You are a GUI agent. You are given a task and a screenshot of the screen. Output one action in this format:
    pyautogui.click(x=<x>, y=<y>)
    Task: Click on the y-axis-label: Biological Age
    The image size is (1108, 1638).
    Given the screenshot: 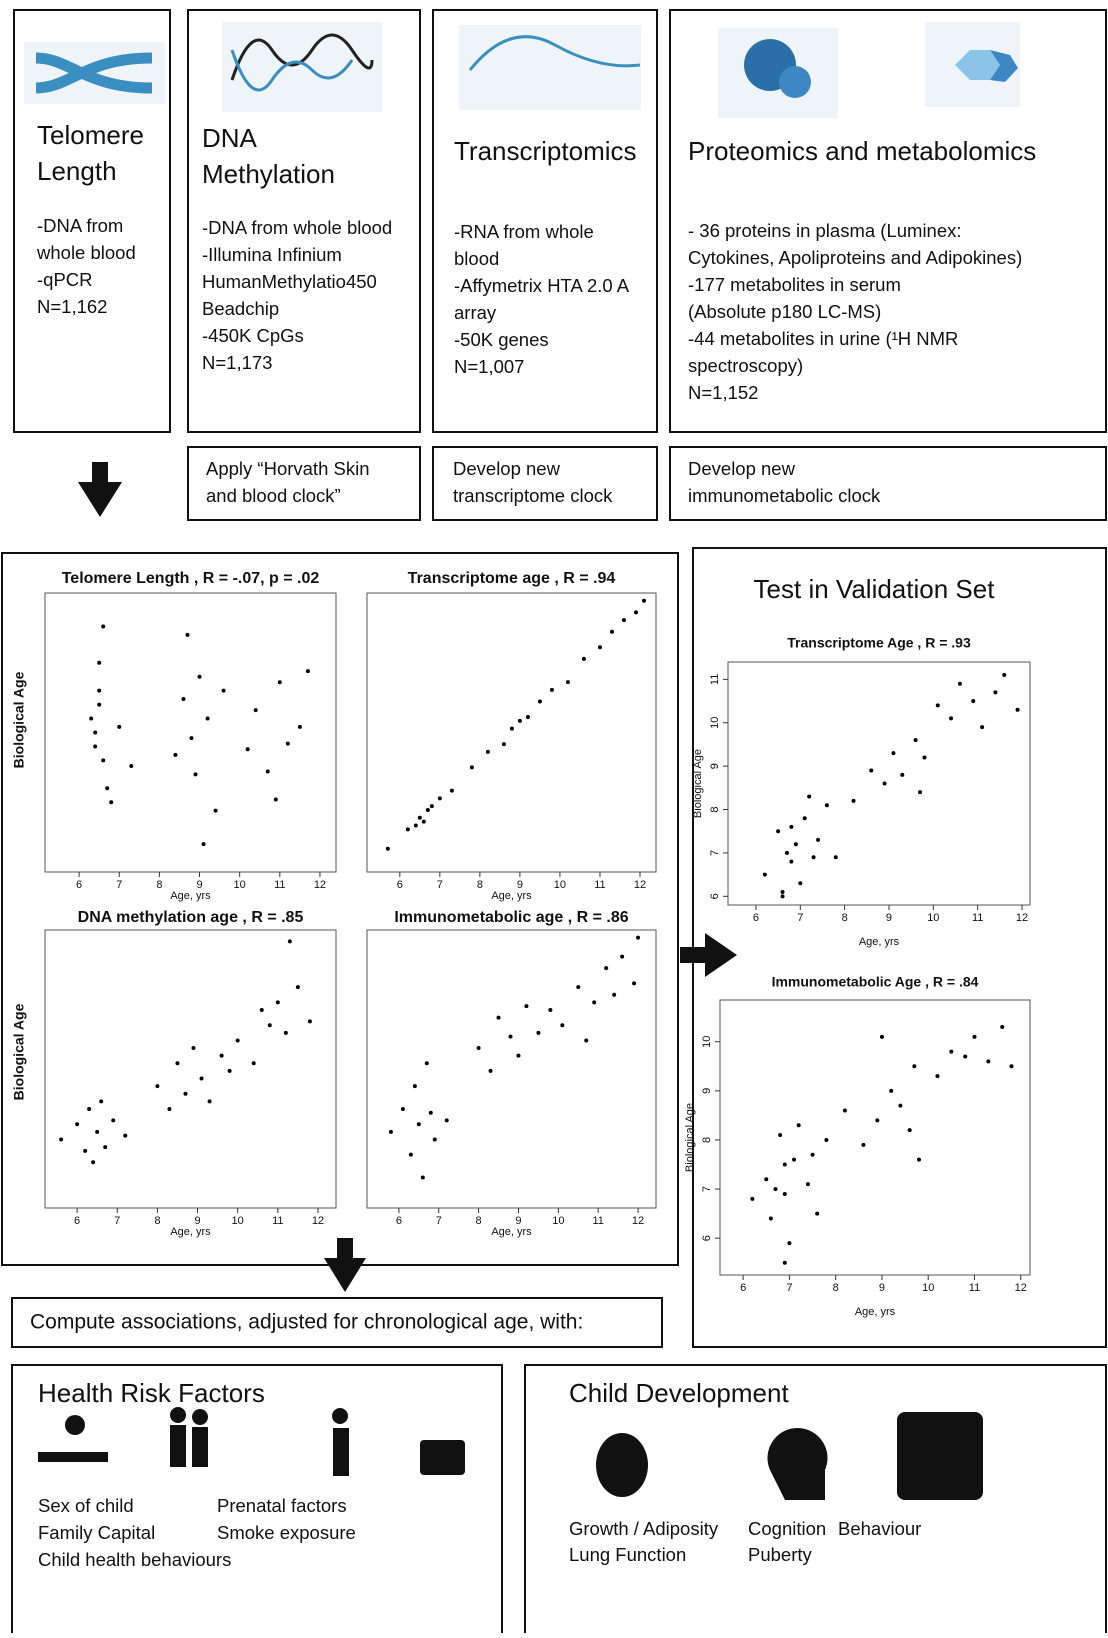 What is the action you would take?
    pyautogui.click(x=690, y=1137)
    